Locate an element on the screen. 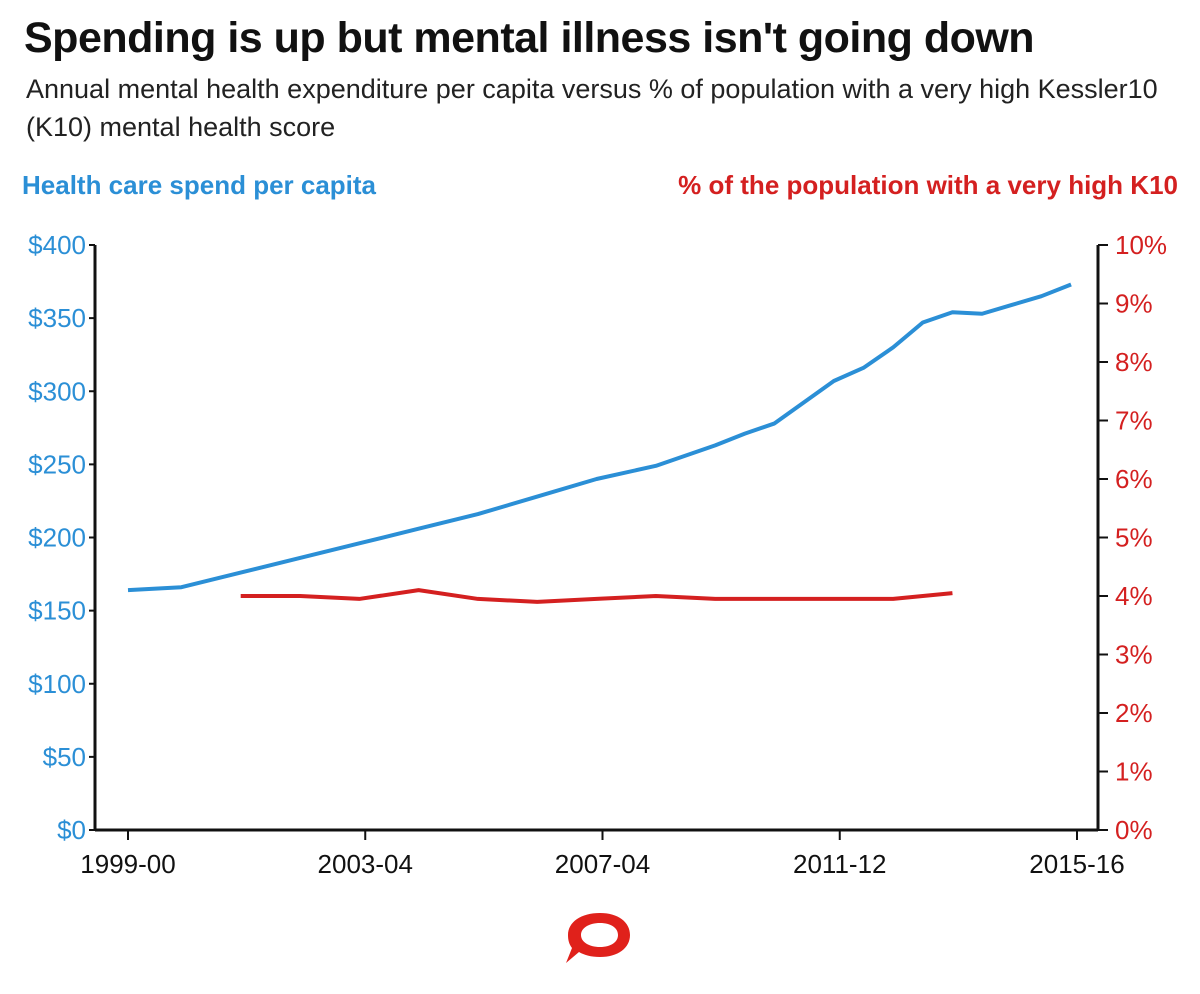 The height and width of the screenshot is (994, 1200). right-tick-label: 6% is located at coordinates (1134, 479).